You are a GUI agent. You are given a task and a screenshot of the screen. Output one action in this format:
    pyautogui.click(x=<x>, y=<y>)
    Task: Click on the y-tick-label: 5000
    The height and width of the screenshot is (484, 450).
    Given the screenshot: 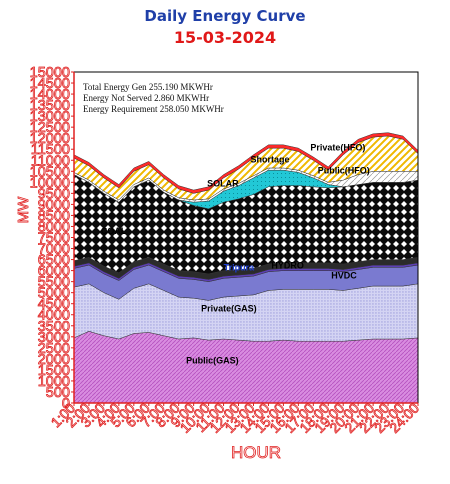 What is the action you would take?
    pyautogui.click(x=54, y=294)
    